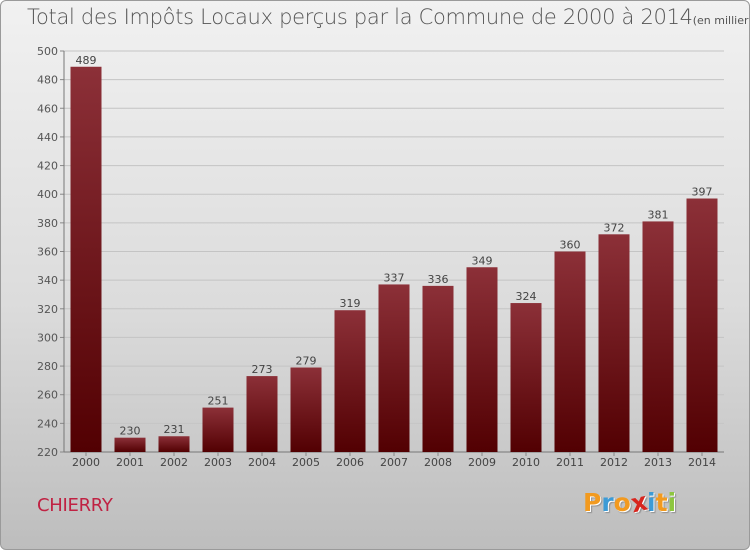  What do you see at coordinates (306, 462) in the screenshot?
I see `x-tick-label: 2005` at bounding box center [306, 462].